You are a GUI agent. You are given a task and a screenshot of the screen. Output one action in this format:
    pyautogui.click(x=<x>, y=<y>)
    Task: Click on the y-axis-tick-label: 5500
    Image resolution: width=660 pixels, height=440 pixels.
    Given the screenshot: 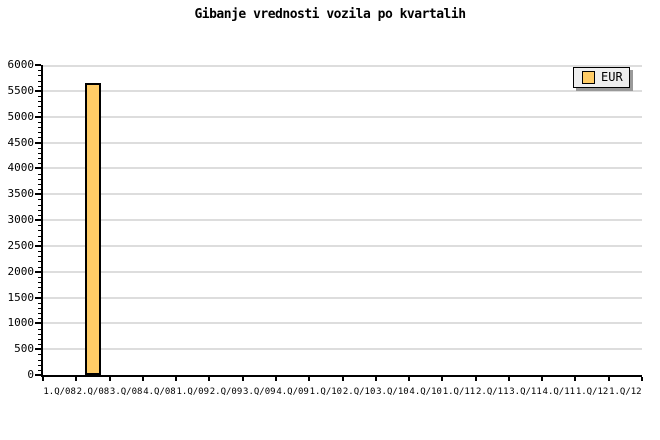 What is the action you would take?
    pyautogui.click(x=21, y=90)
    